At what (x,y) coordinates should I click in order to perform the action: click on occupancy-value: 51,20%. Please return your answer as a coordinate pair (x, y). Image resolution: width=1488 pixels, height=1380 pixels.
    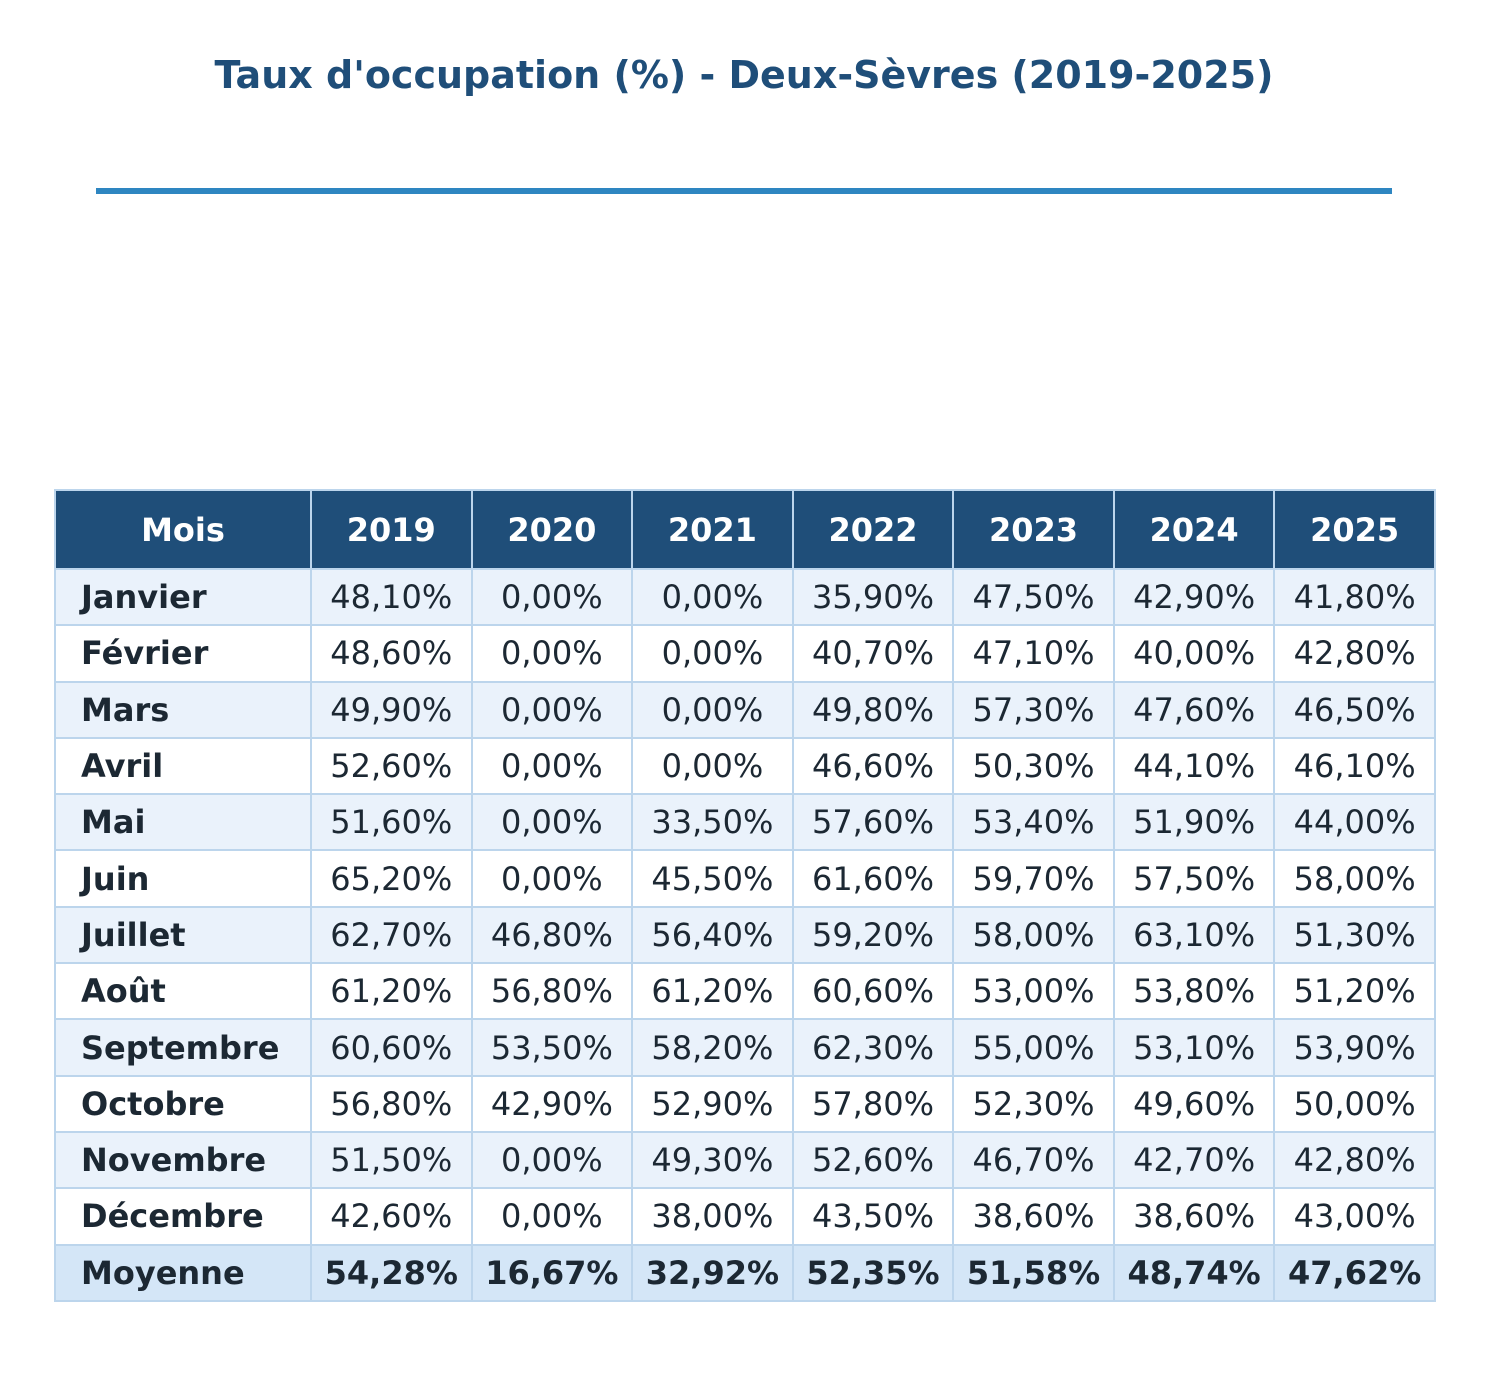
    Looking at the image, I should click on (1354, 991).